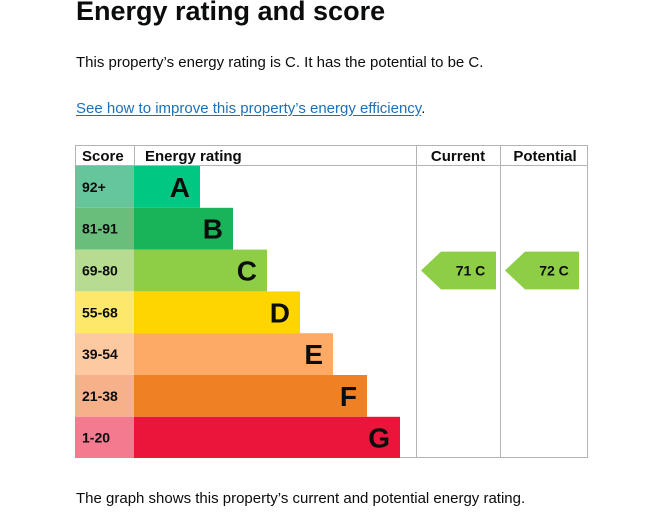  Describe the element at coordinates (267, 437) in the screenshot. I see `rating-bar-g` at that location.